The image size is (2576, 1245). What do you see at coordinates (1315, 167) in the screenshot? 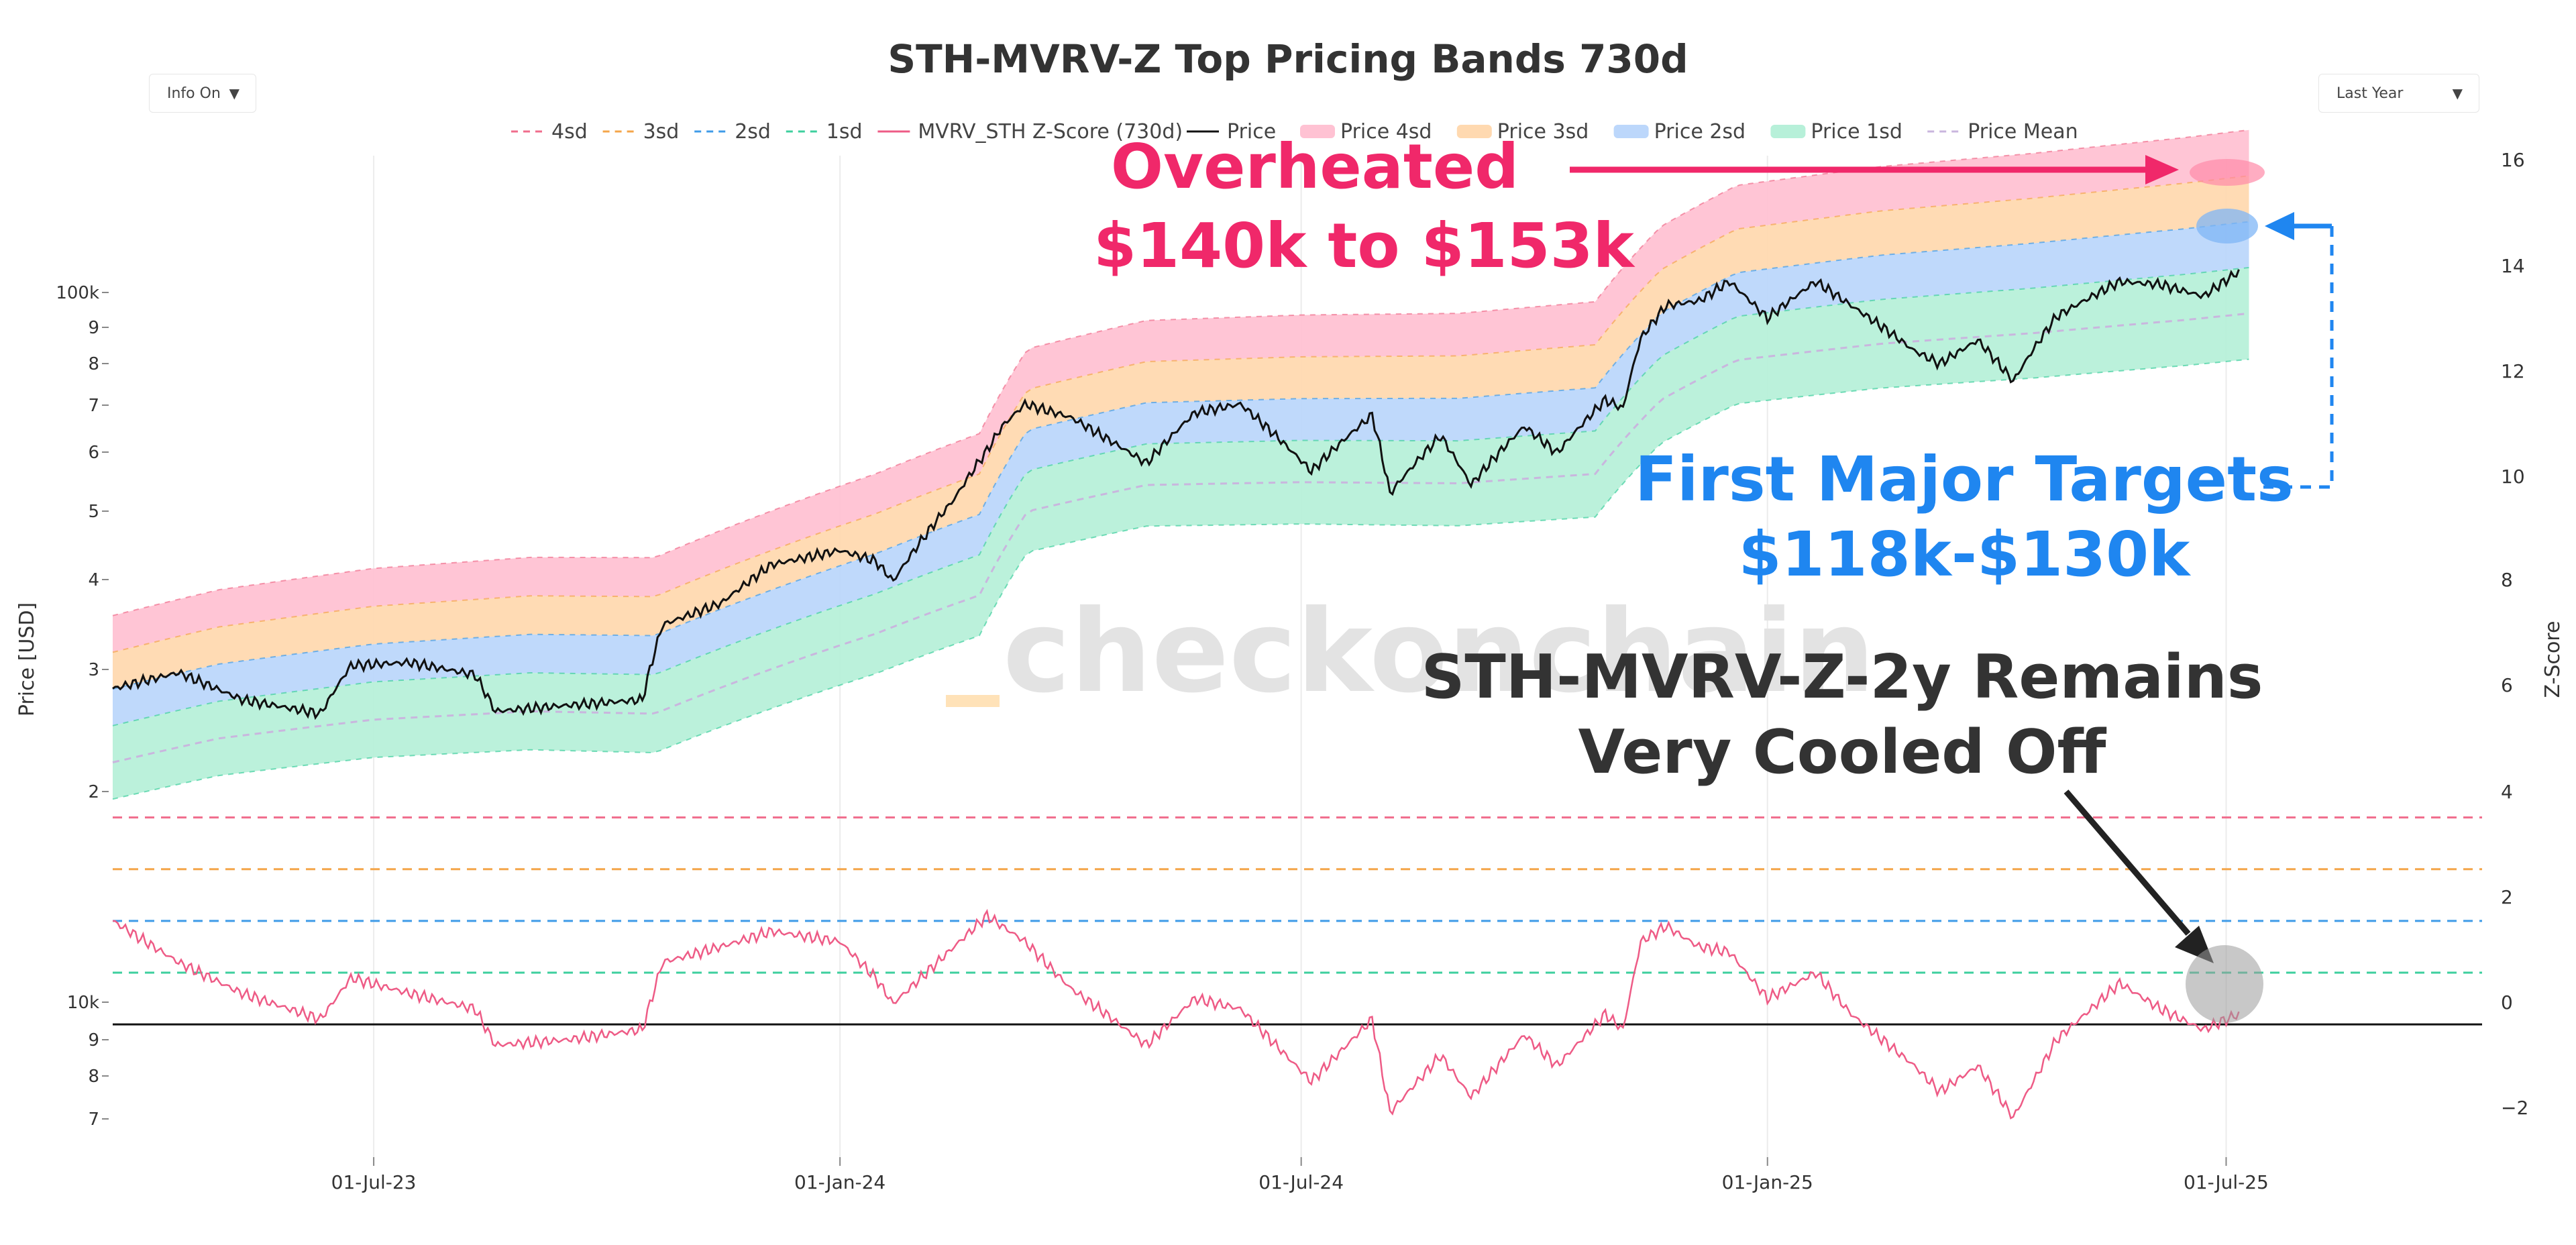
I see `overheated-title: Overheated` at bounding box center [1315, 167].